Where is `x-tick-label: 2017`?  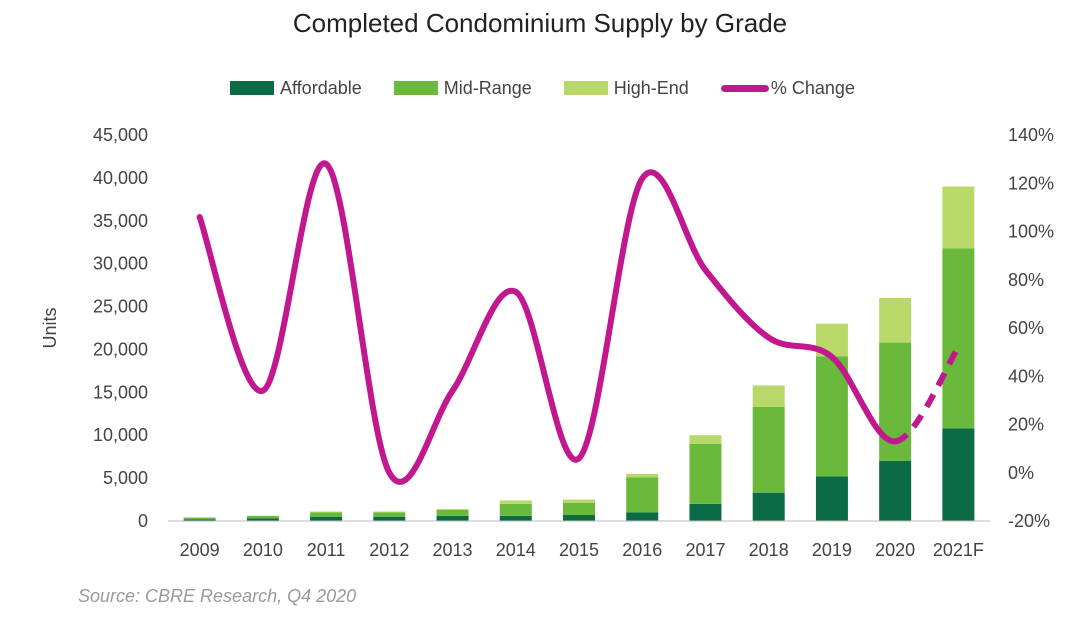
x-tick-label: 2017 is located at coordinates (705, 550).